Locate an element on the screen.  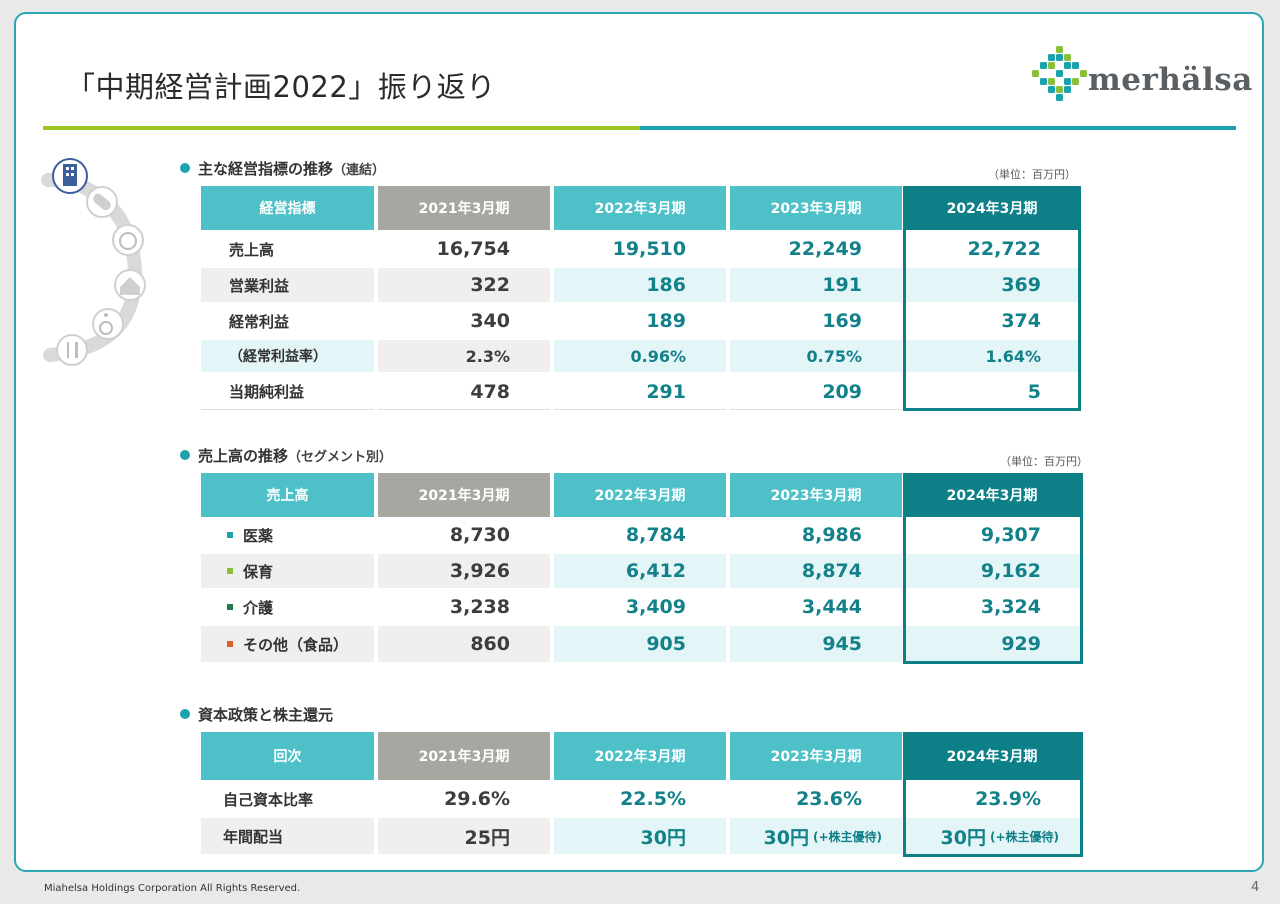
header-rule-green is located at coordinates (341, 128).